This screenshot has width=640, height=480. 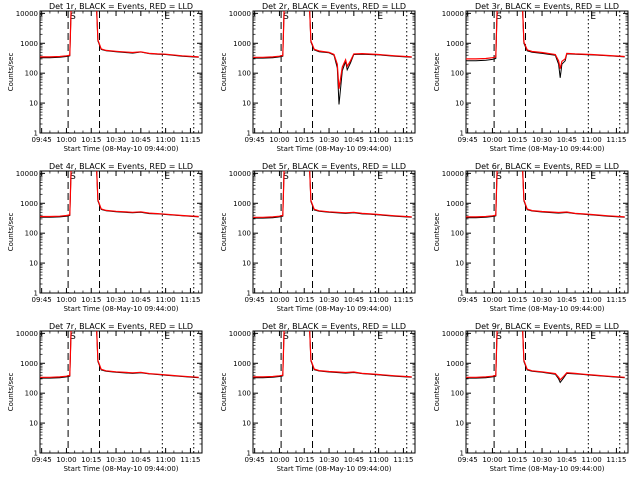 What do you see at coordinates (547, 326) in the screenshot?
I see `panel-title: Det 9r, BLACK = Events, RED = LLD` at bounding box center [547, 326].